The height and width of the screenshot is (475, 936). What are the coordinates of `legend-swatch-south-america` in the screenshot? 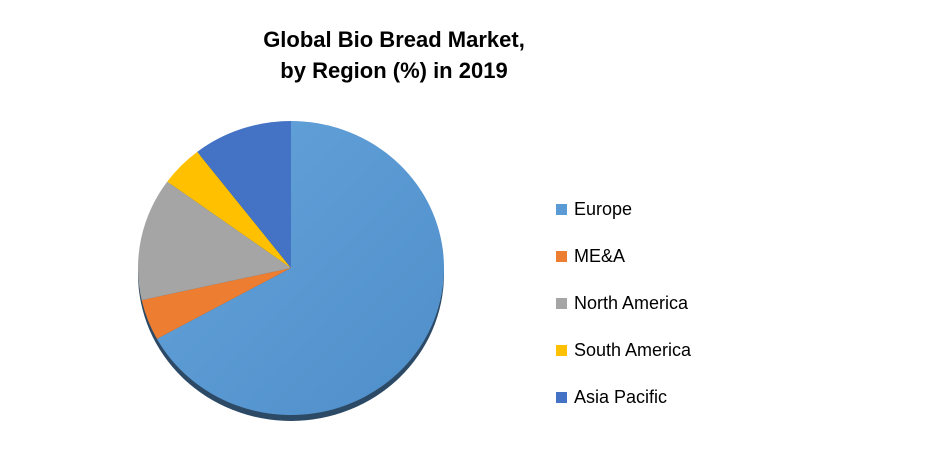 It's located at (561, 350).